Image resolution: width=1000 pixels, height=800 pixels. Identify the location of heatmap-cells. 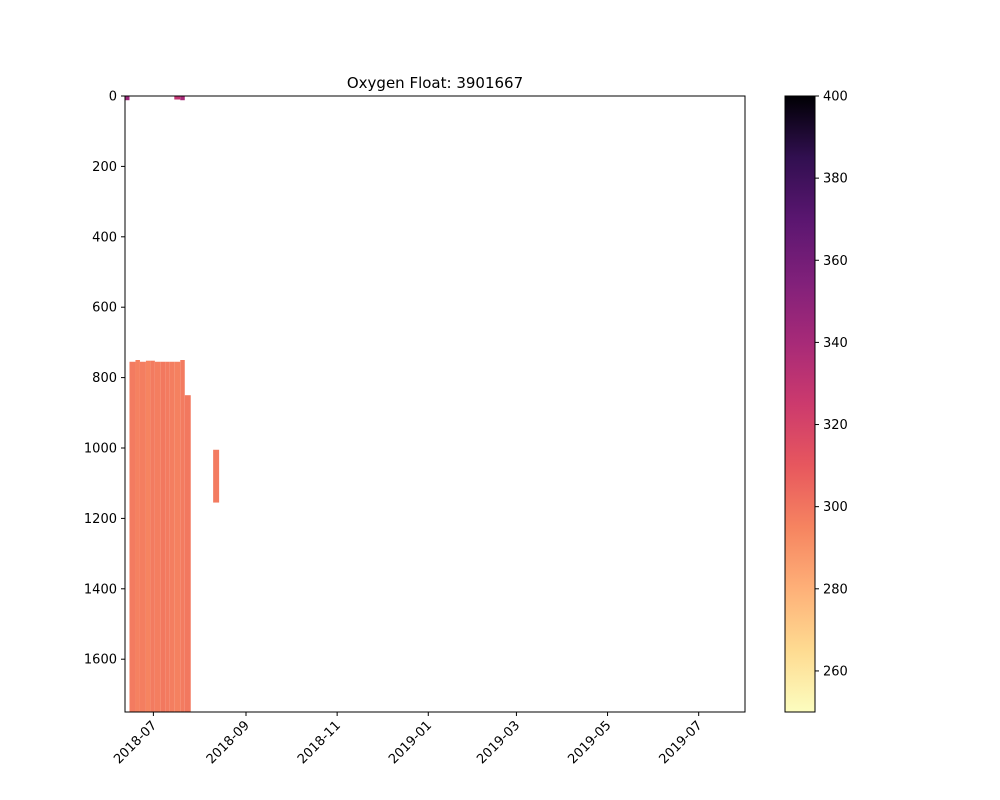
(172, 404).